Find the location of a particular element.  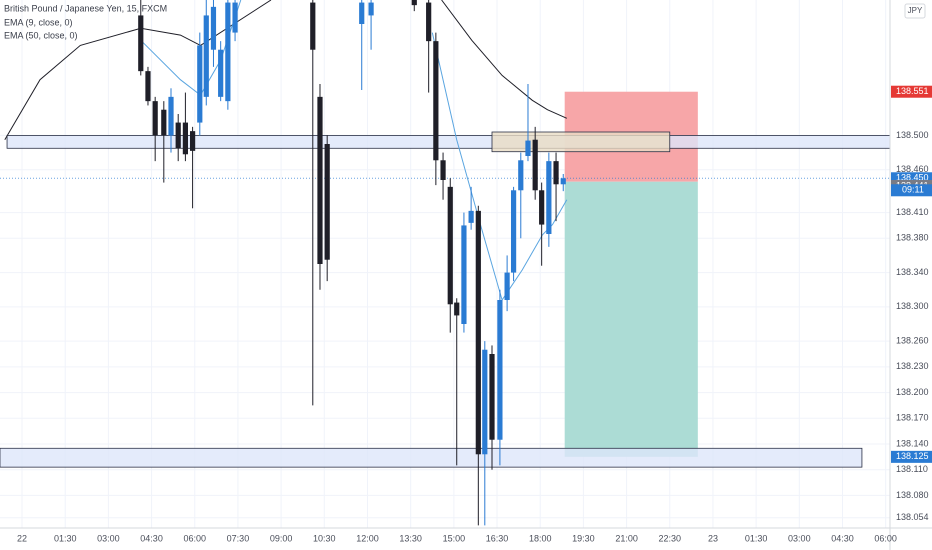

x-tick-label: 10:30 is located at coordinates (324, 538).